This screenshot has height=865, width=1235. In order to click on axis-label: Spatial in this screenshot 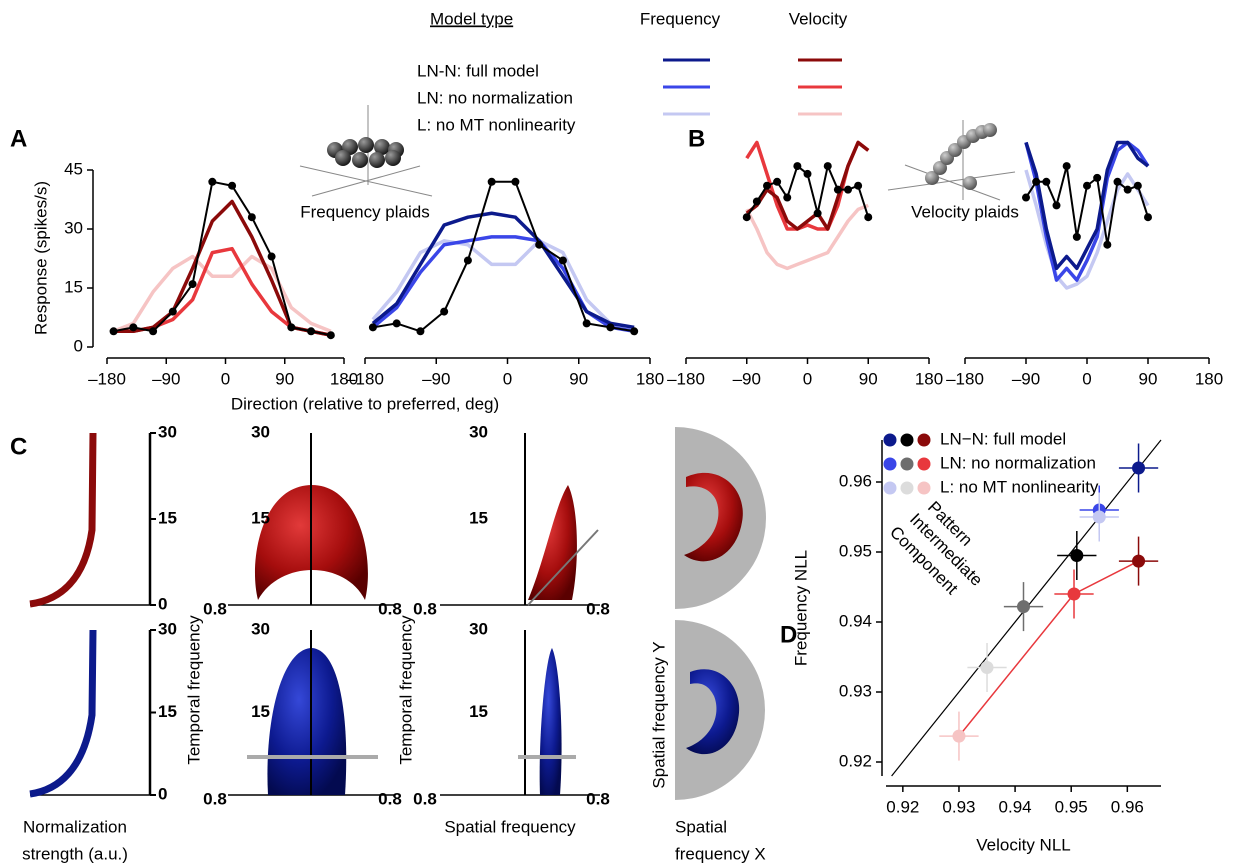, I will do `click(701, 826)`.